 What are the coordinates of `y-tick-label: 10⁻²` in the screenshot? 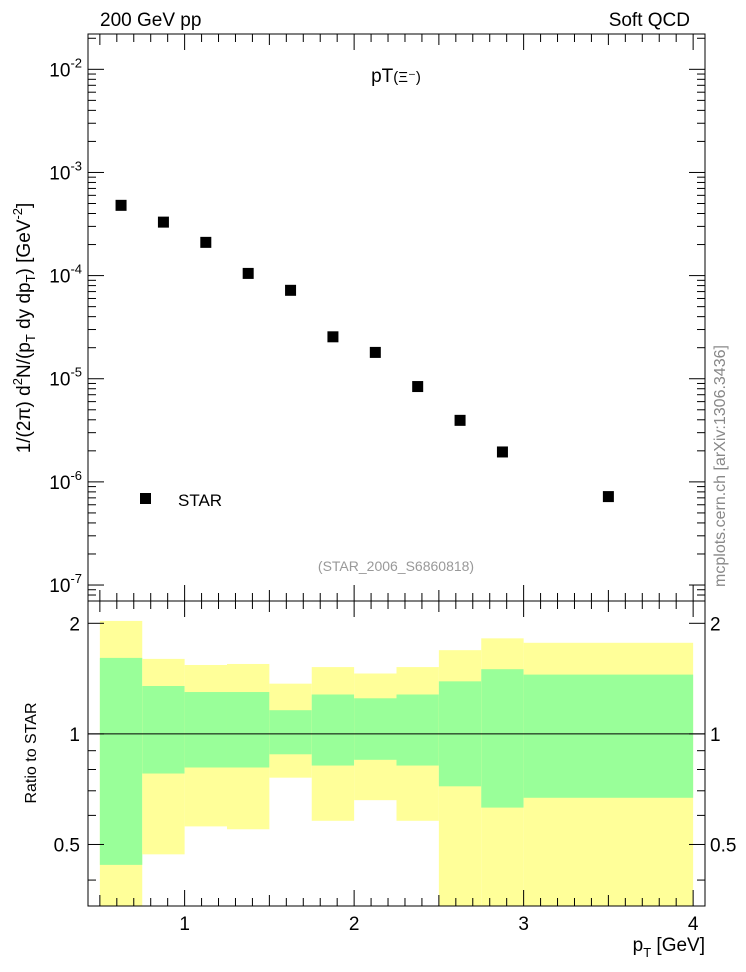 It's located at (65, 68).